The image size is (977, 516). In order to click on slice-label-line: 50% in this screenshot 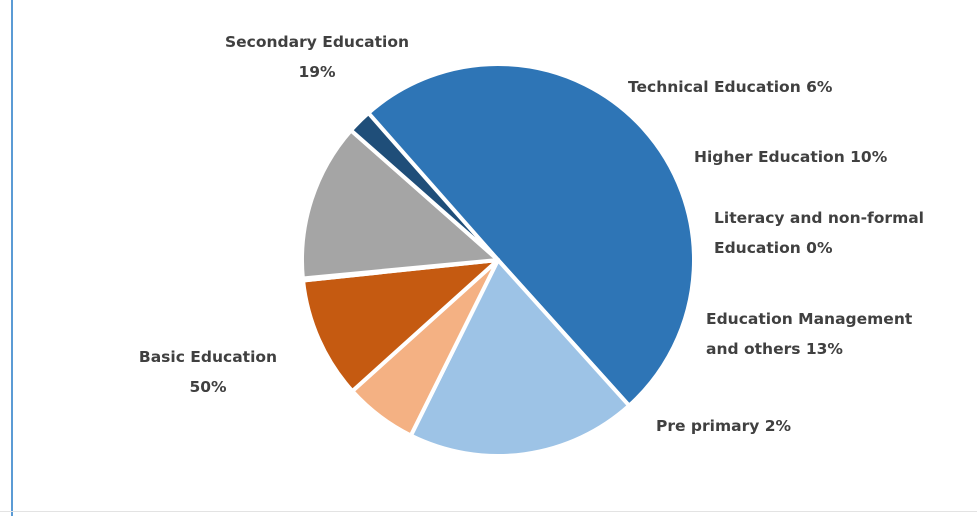, I will do `click(208, 387)`.